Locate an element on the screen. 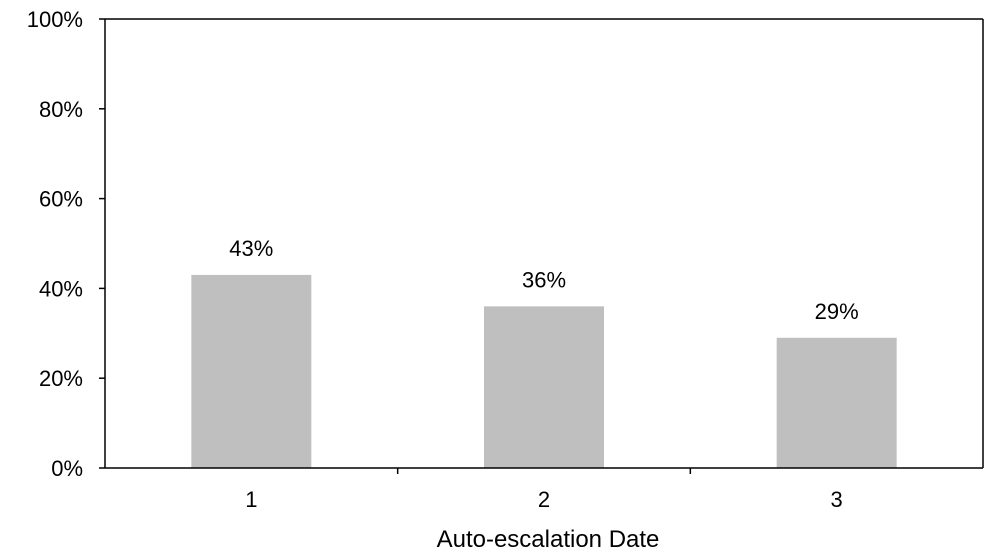 The width and height of the screenshot is (985, 560). y-tick-label: 20% is located at coordinates (61, 378).